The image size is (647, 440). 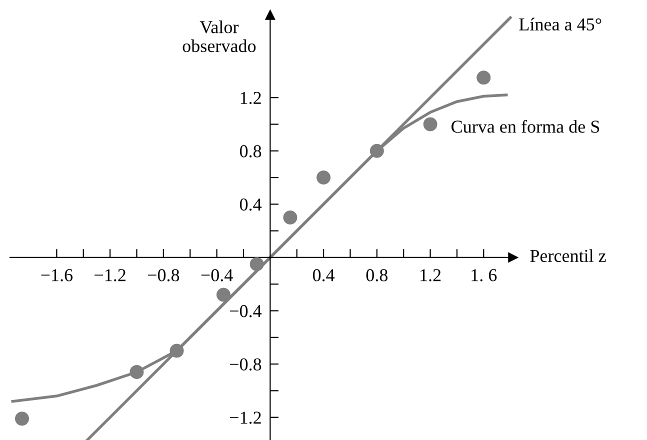 I want to click on y-tick-label: 0.8, so click(x=251, y=151).